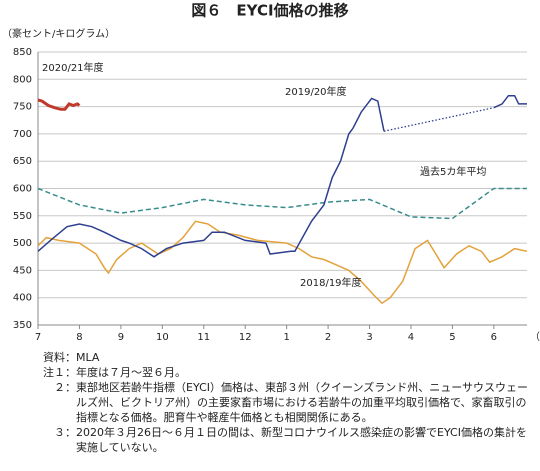  What do you see at coordinates (65, 387) in the screenshot?
I see `note-label: ２：` at bounding box center [65, 387].